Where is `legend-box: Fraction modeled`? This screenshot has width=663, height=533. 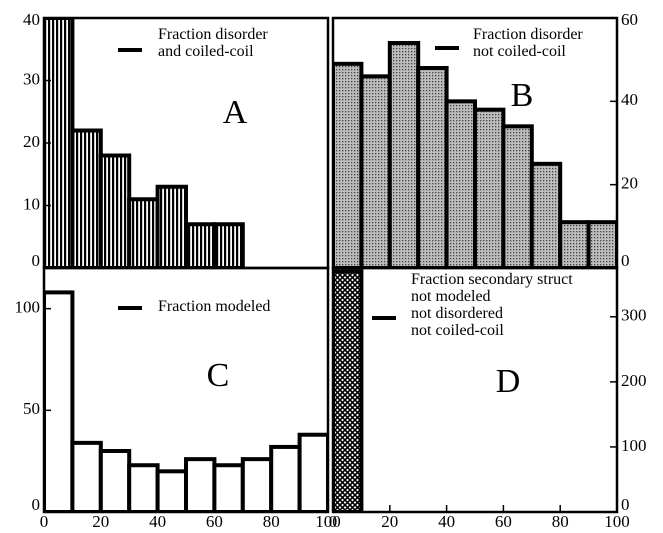
legend-box: Fraction modeled is located at coordinates (214, 306).